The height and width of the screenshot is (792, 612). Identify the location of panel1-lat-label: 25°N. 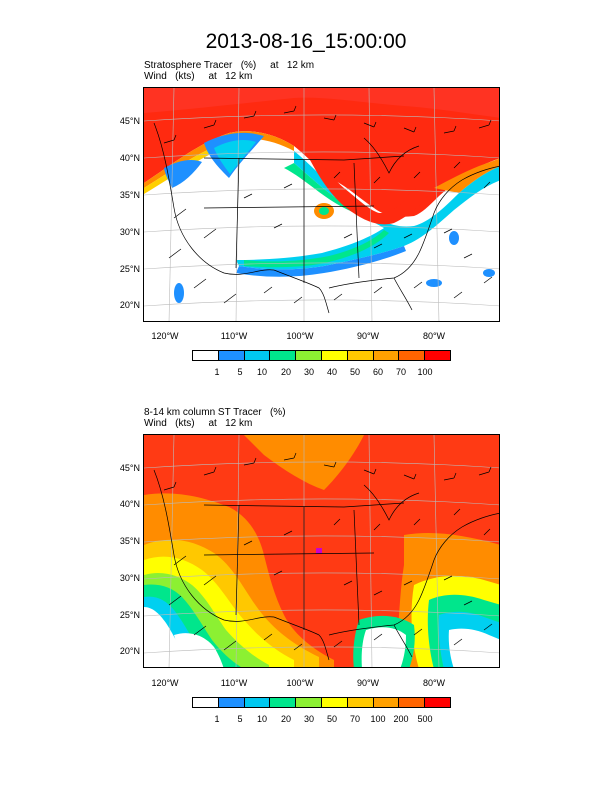
(129, 269).